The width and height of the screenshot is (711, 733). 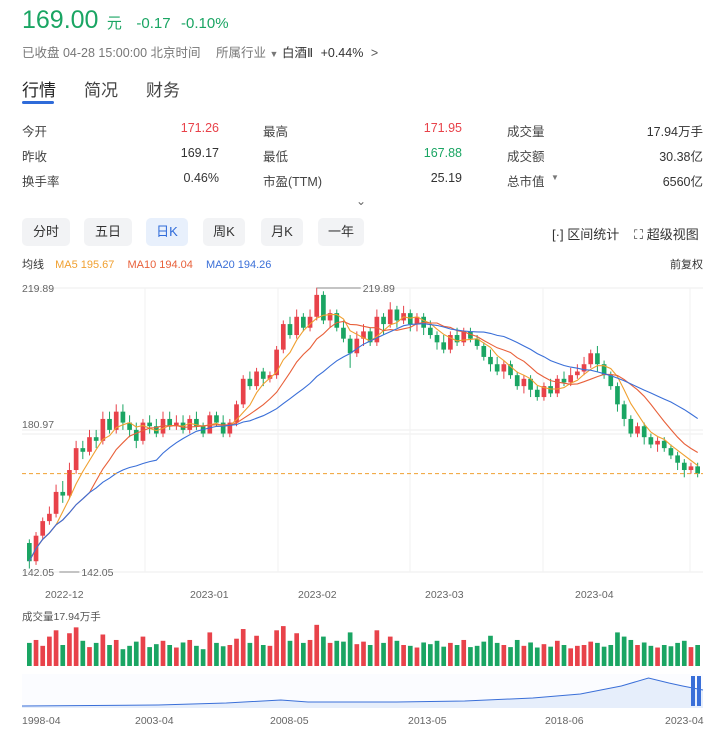 I want to click on tab-profile: 简况, so click(x=101, y=90).